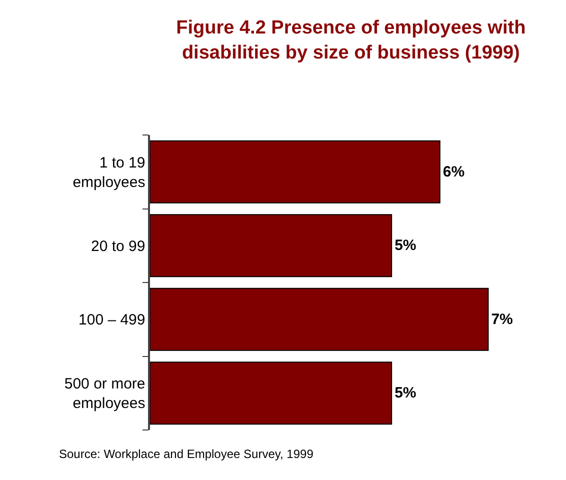  I want to click on chart-title: Figure 4.2 Presence of employees with disabilities by size of business (1999), so click(351, 41).